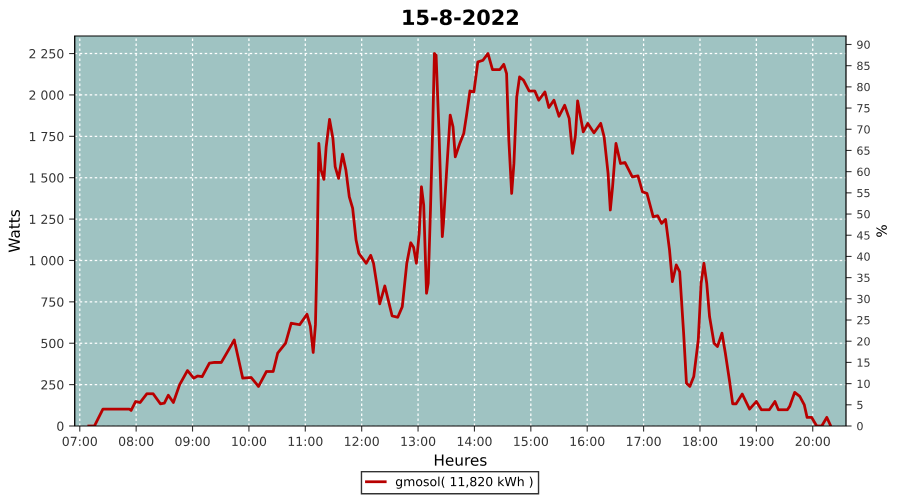 The width and height of the screenshot is (900, 500). I want to click on y-tick-label: 500, so click(52, 343).